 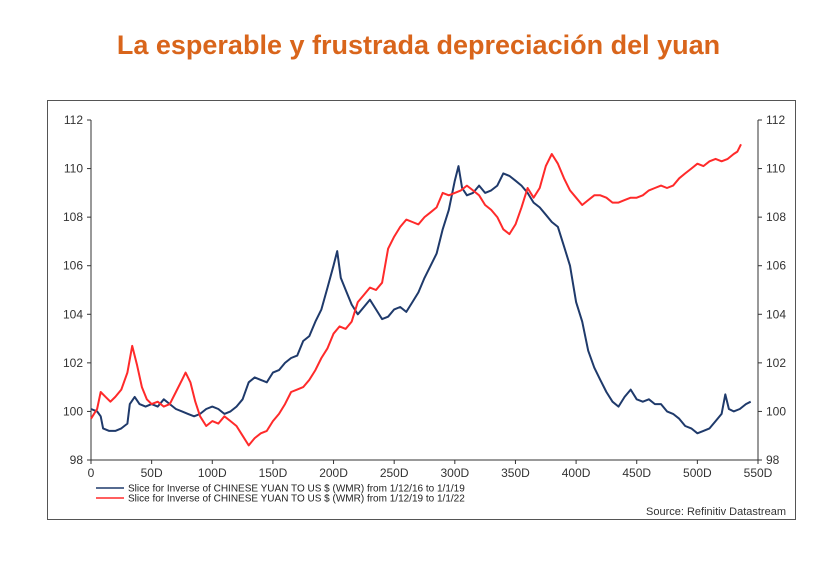 I want to click on x-tick-label: 500D, so click(x=697, y=473).